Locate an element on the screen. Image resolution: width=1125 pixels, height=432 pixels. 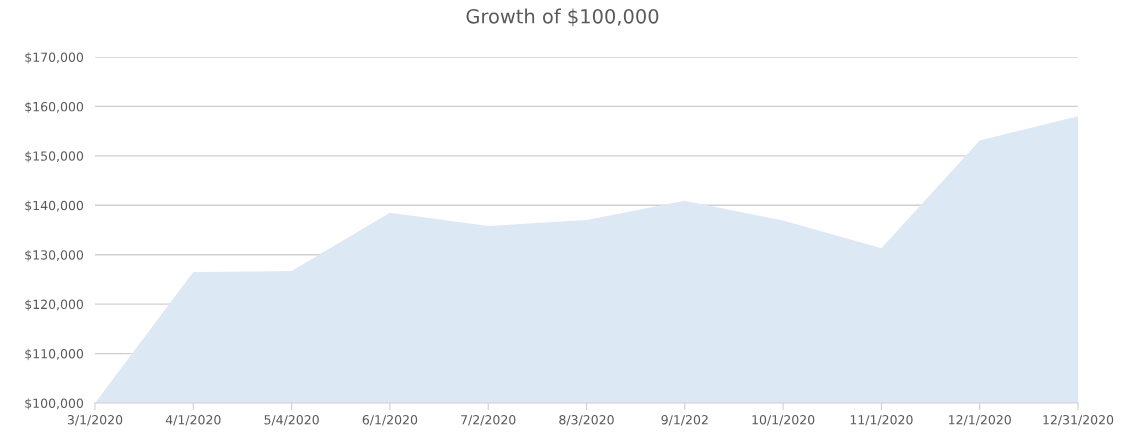
x-tick-label: 7/2/2020 is located at coordinates (488, 420).